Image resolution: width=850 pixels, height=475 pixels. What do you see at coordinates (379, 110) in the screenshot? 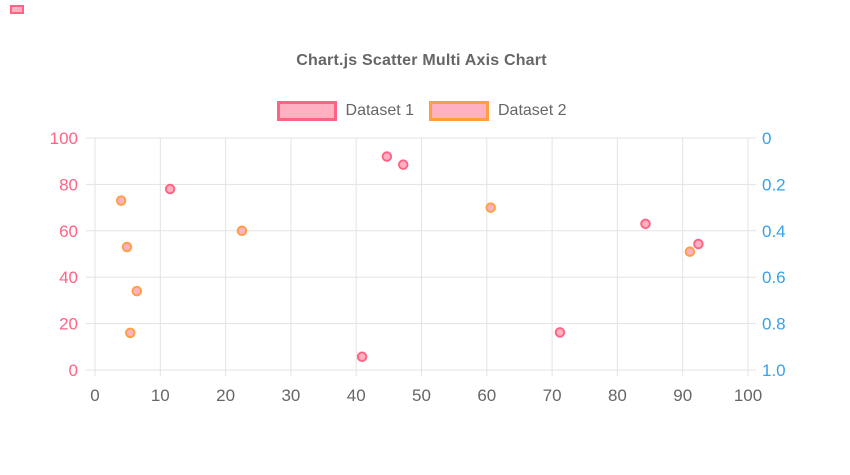
I see `legend-label-dataset-1: Dataset 1` at bounding box center [379, 110].